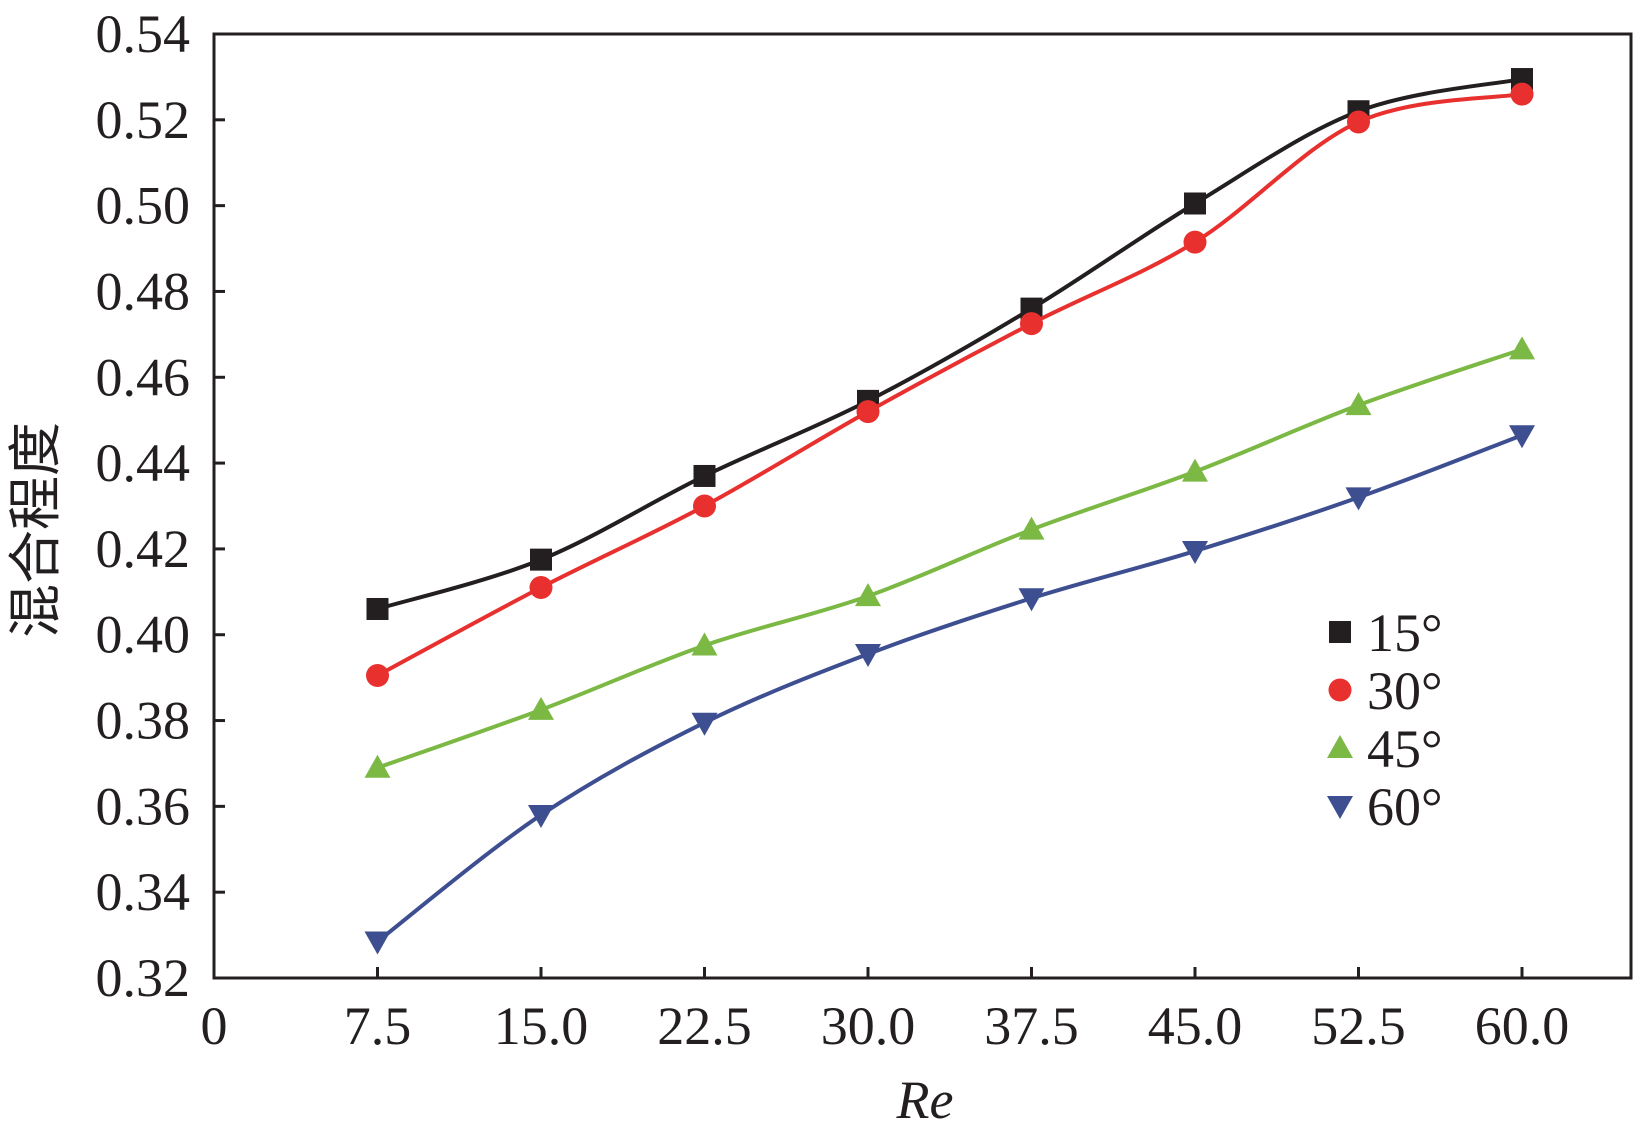  What do you see at coordinates (143, 806) in the screenshot?
I see `y-tick-label: 0.36` at bounding box center [143, 806].